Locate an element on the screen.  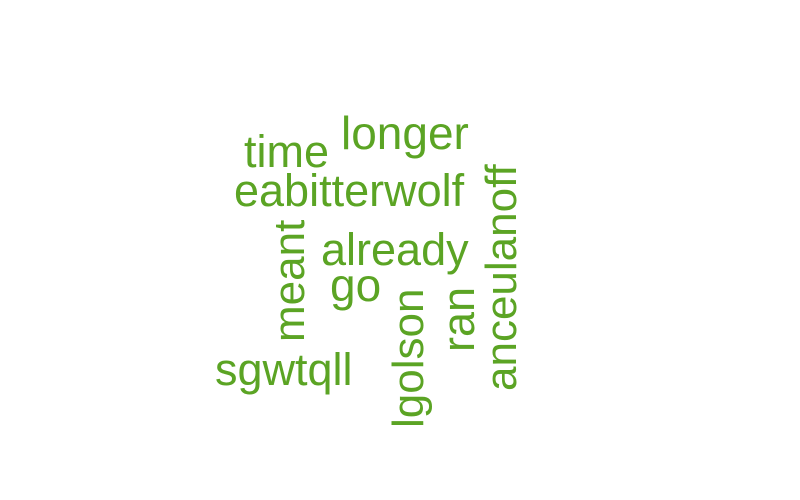
word-meant: meant is located at coordinates (289, 280).